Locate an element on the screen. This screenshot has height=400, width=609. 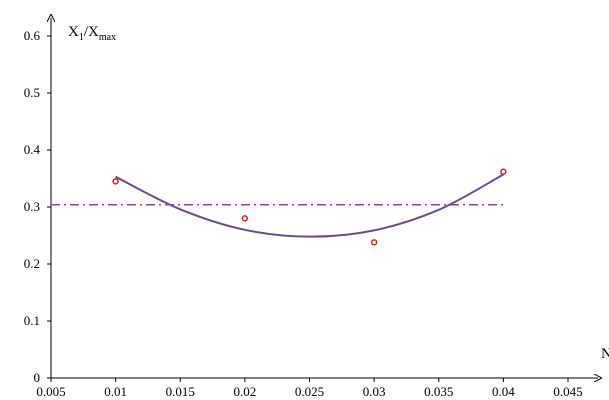
x-tick-label: 0.02 is located at coordinates (245, 391).